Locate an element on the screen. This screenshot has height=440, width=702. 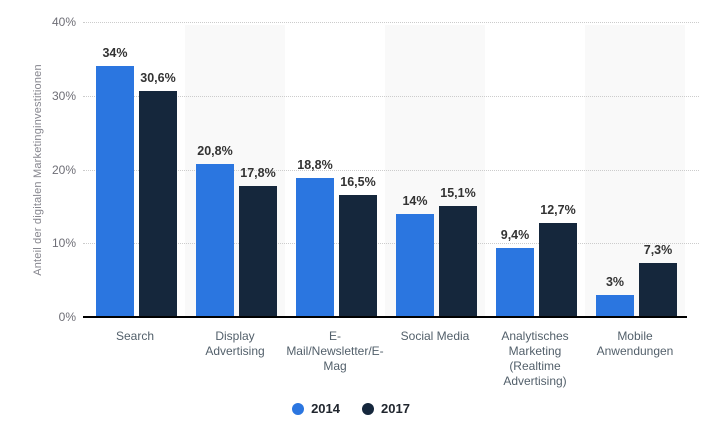
bar-2017-analytisches-marketing-realtime-advertising is located at coordinates (558, 270).